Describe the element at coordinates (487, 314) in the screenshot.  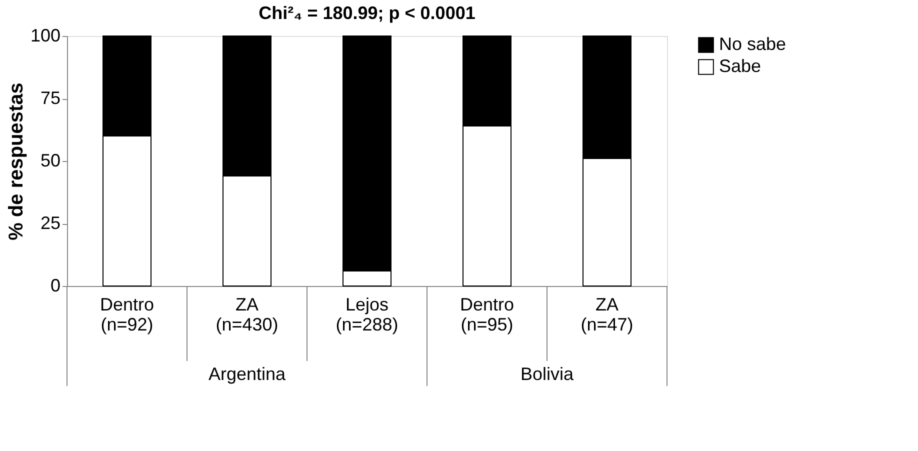
I see `x-tick-label: Dentro (n=95)` at that location.